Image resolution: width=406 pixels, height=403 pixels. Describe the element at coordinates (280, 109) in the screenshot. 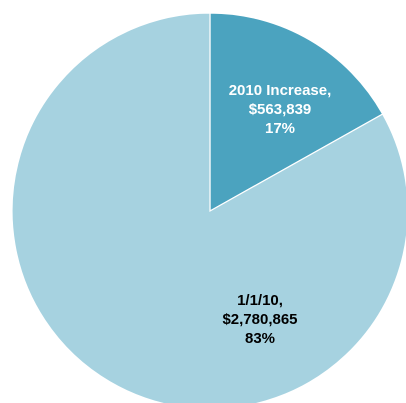

I see `slice-value-label-1: $563,839` at that location.